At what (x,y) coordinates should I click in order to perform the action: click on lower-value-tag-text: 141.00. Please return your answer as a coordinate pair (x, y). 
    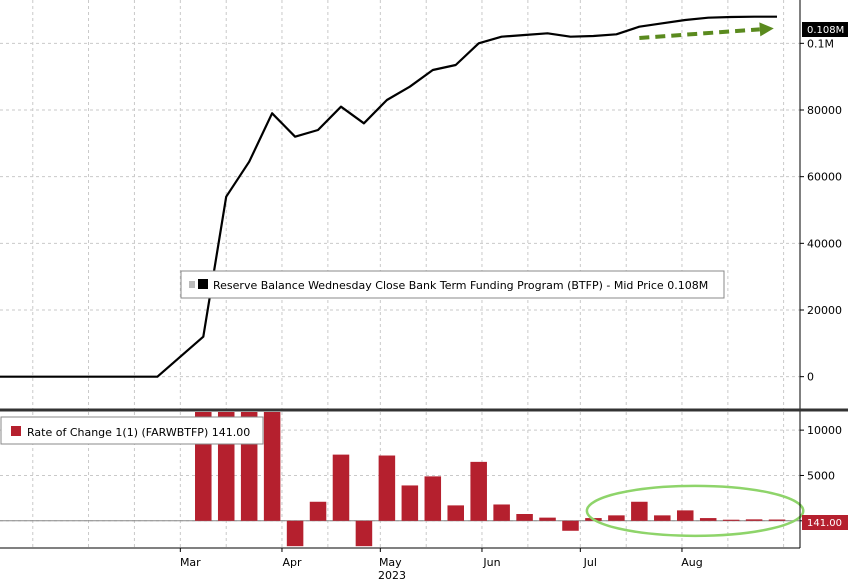
    Looking at the image, I should click on (824, 523).